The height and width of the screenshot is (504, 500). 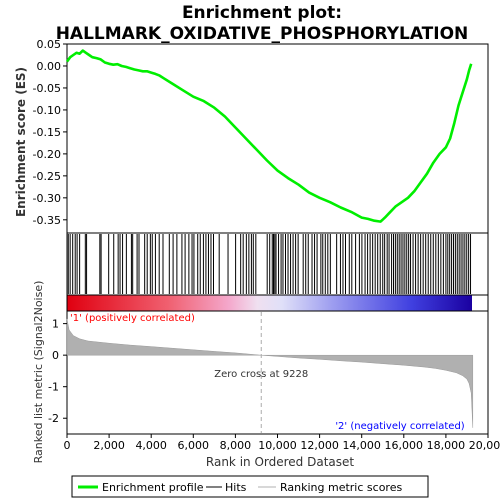 I want to click on metric-y-tick-label: -1, so click(x=53, y=387).